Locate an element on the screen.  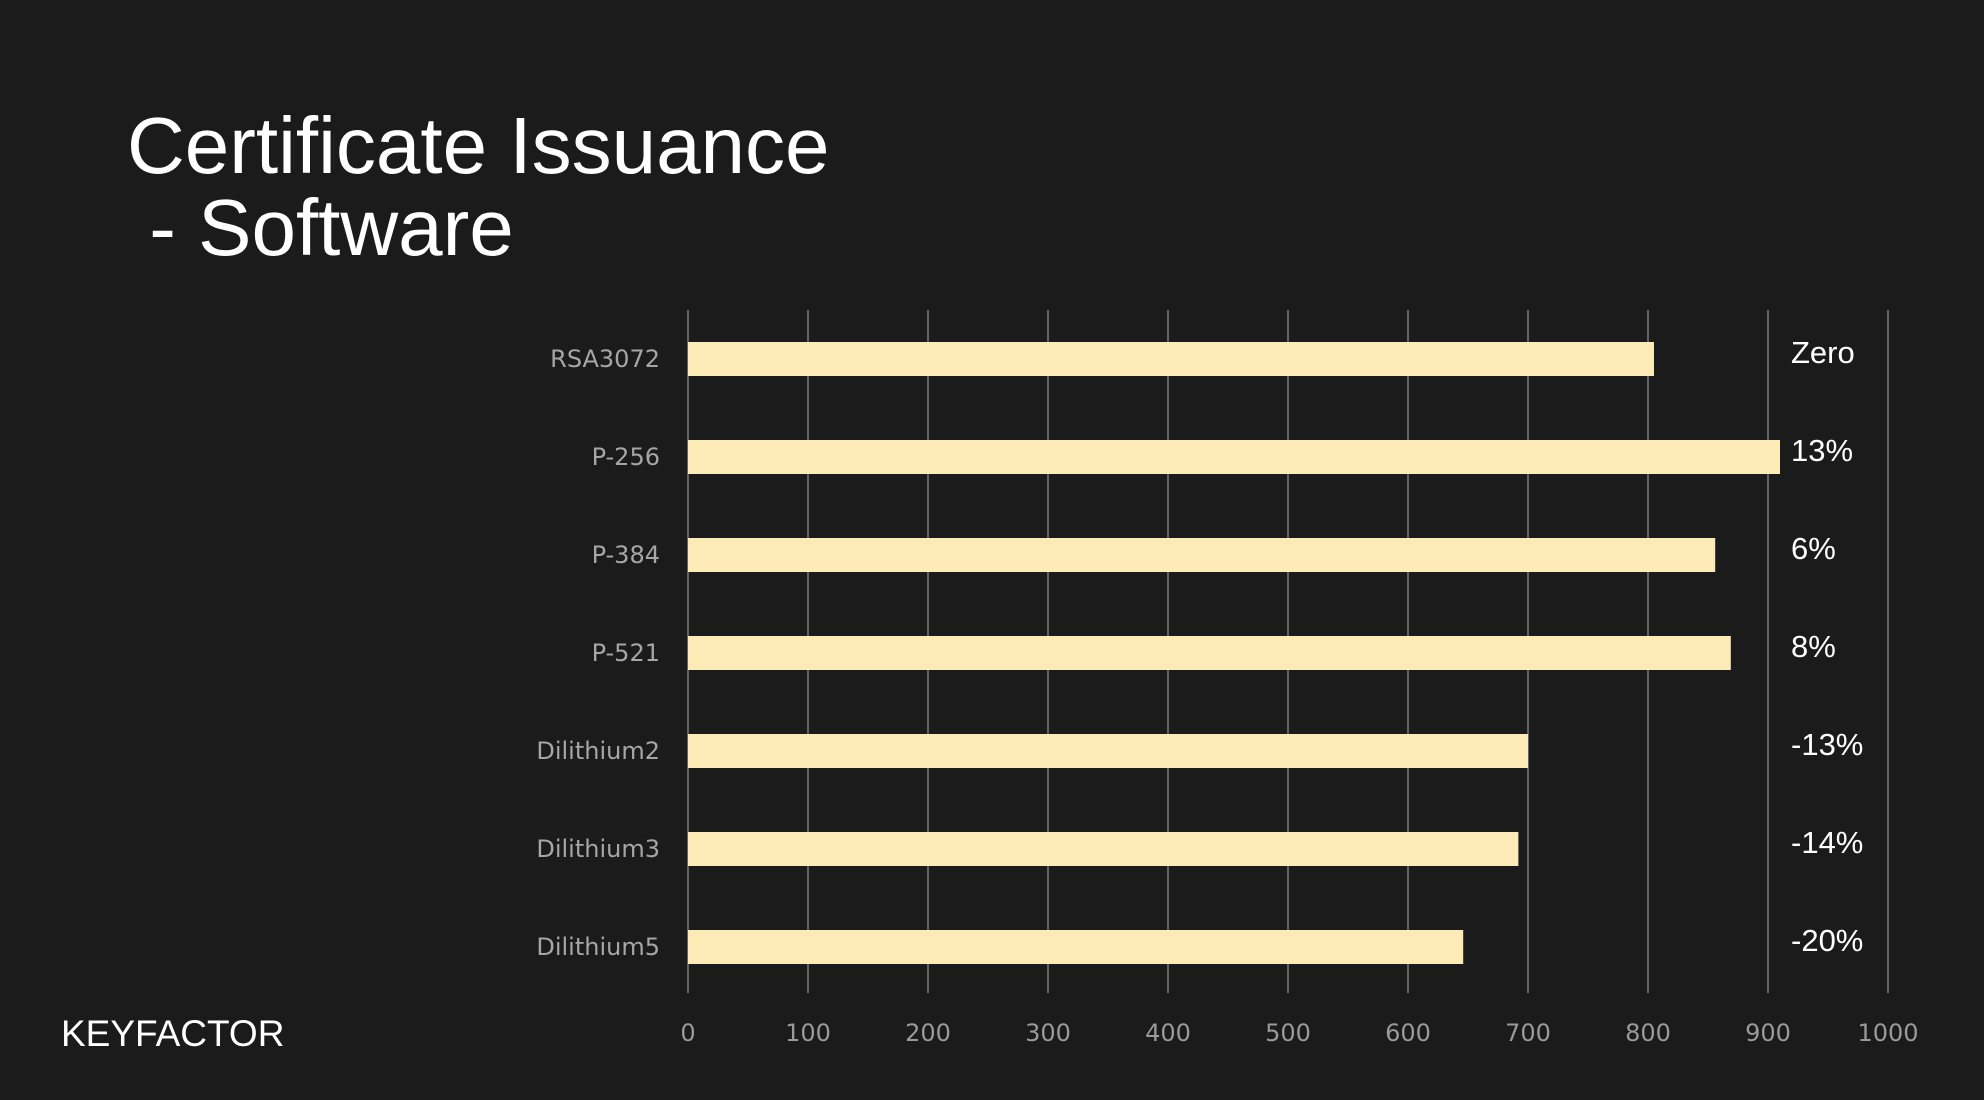
x-tick-labels: 0 100 200 300 400 500 600 700 800 900 1000 is located at coordinates (1299, 1033).